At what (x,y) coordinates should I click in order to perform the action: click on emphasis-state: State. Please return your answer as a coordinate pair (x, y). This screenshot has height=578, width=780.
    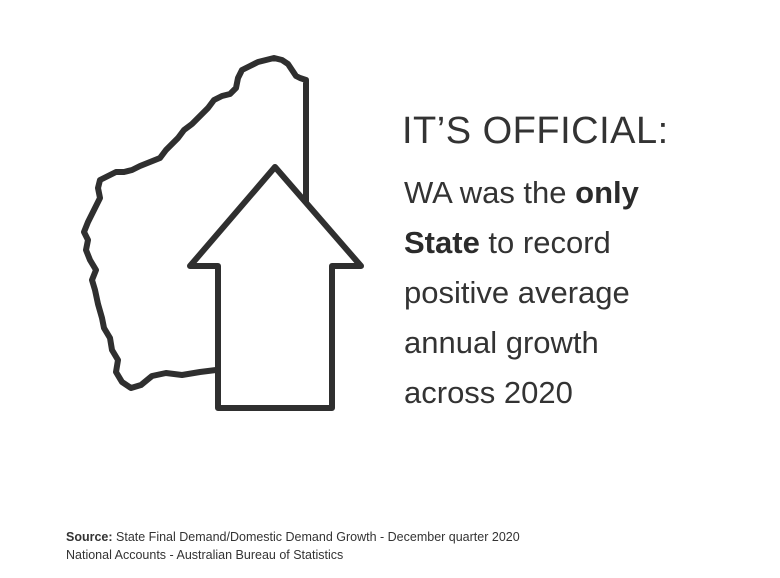
    Looking at the image, I should click on (442, 242).